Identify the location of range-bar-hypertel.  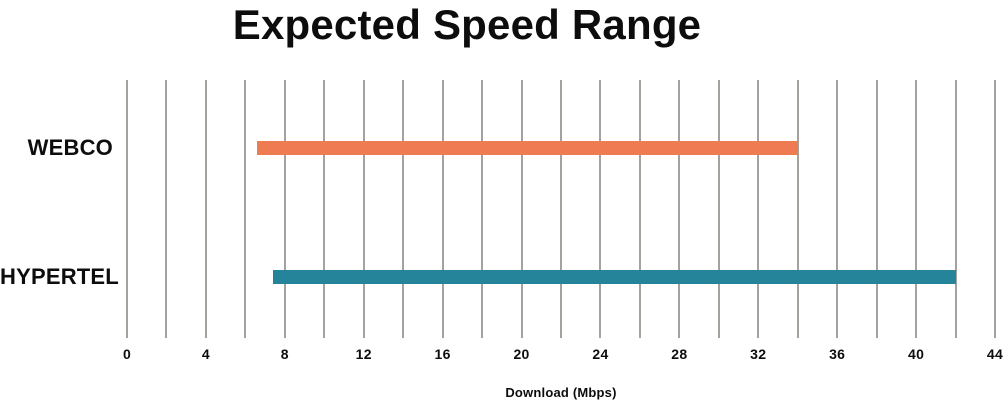
(614, 276).